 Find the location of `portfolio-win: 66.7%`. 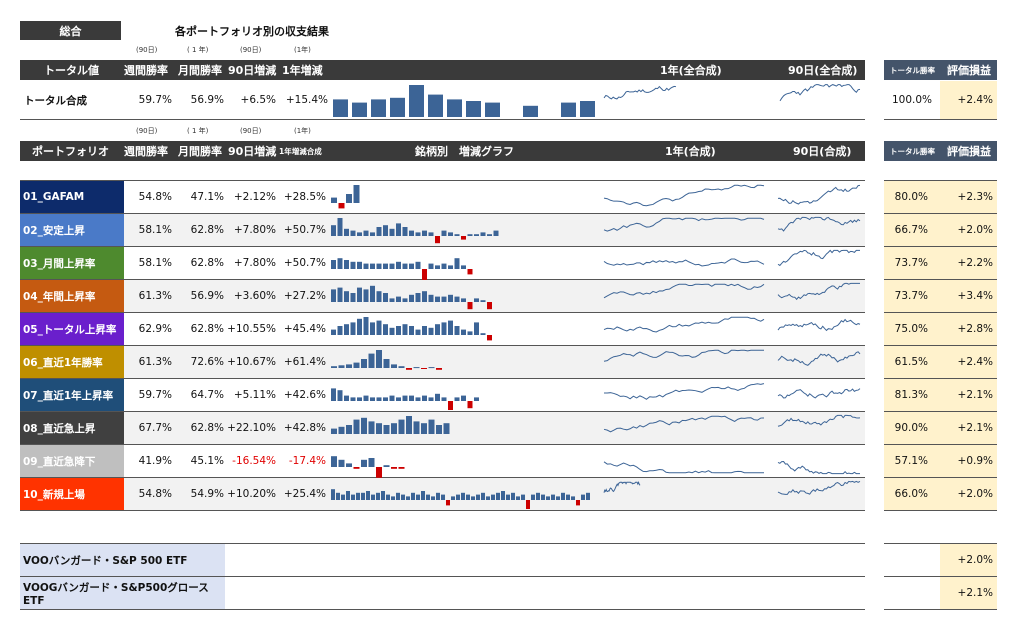

portfolio-win: 66.7% is located at coordinates (906, 230).